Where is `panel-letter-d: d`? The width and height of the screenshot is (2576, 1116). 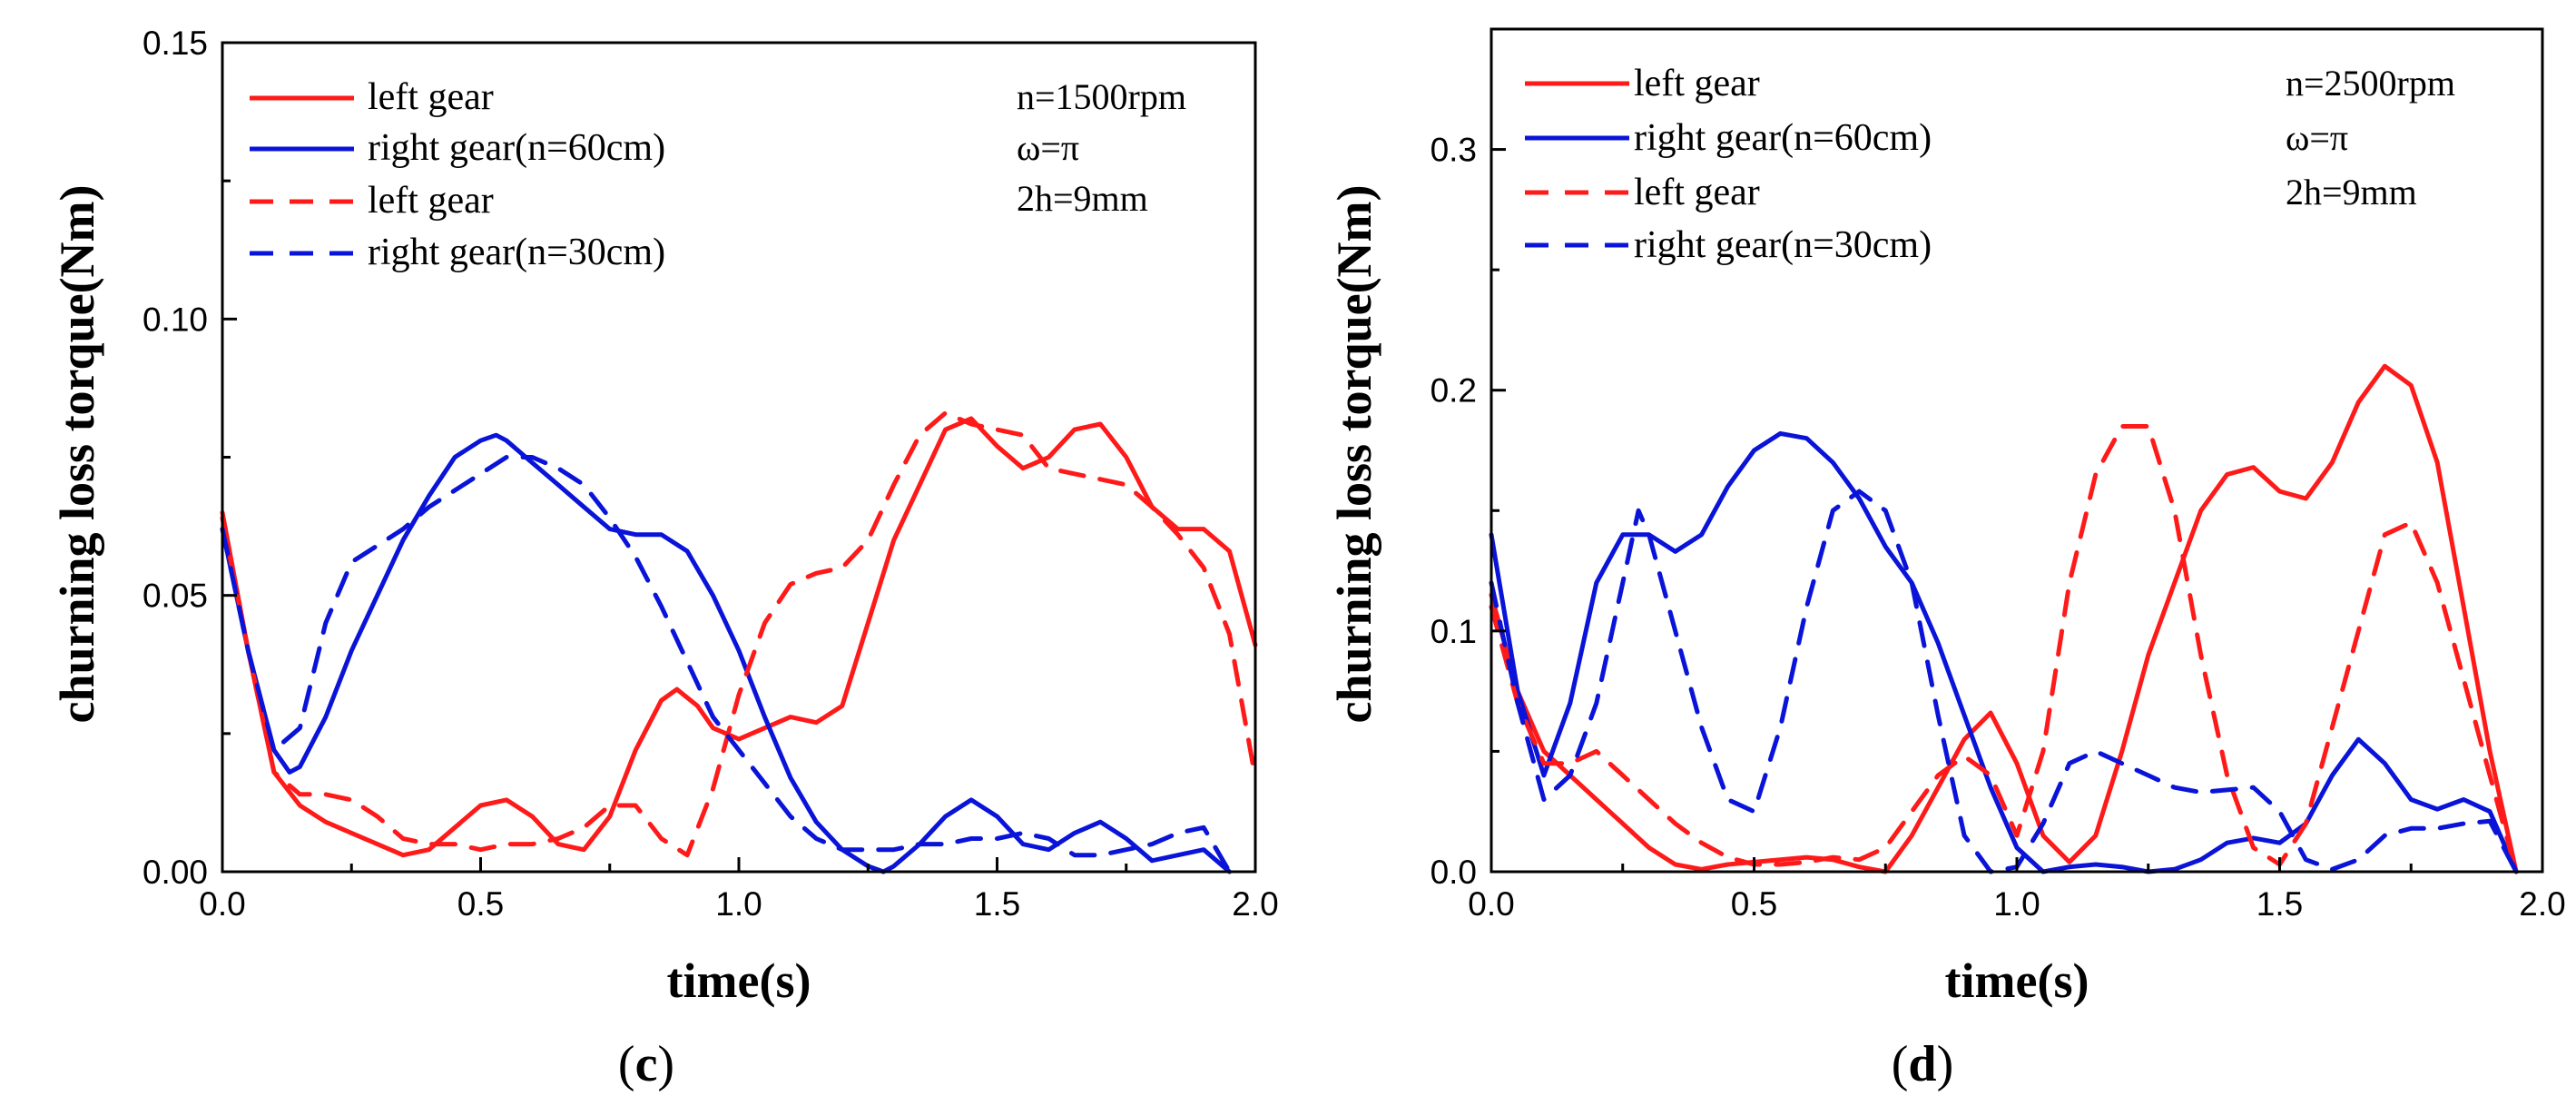 panel-letter-d: d is located at coordinates (1922, 1064).